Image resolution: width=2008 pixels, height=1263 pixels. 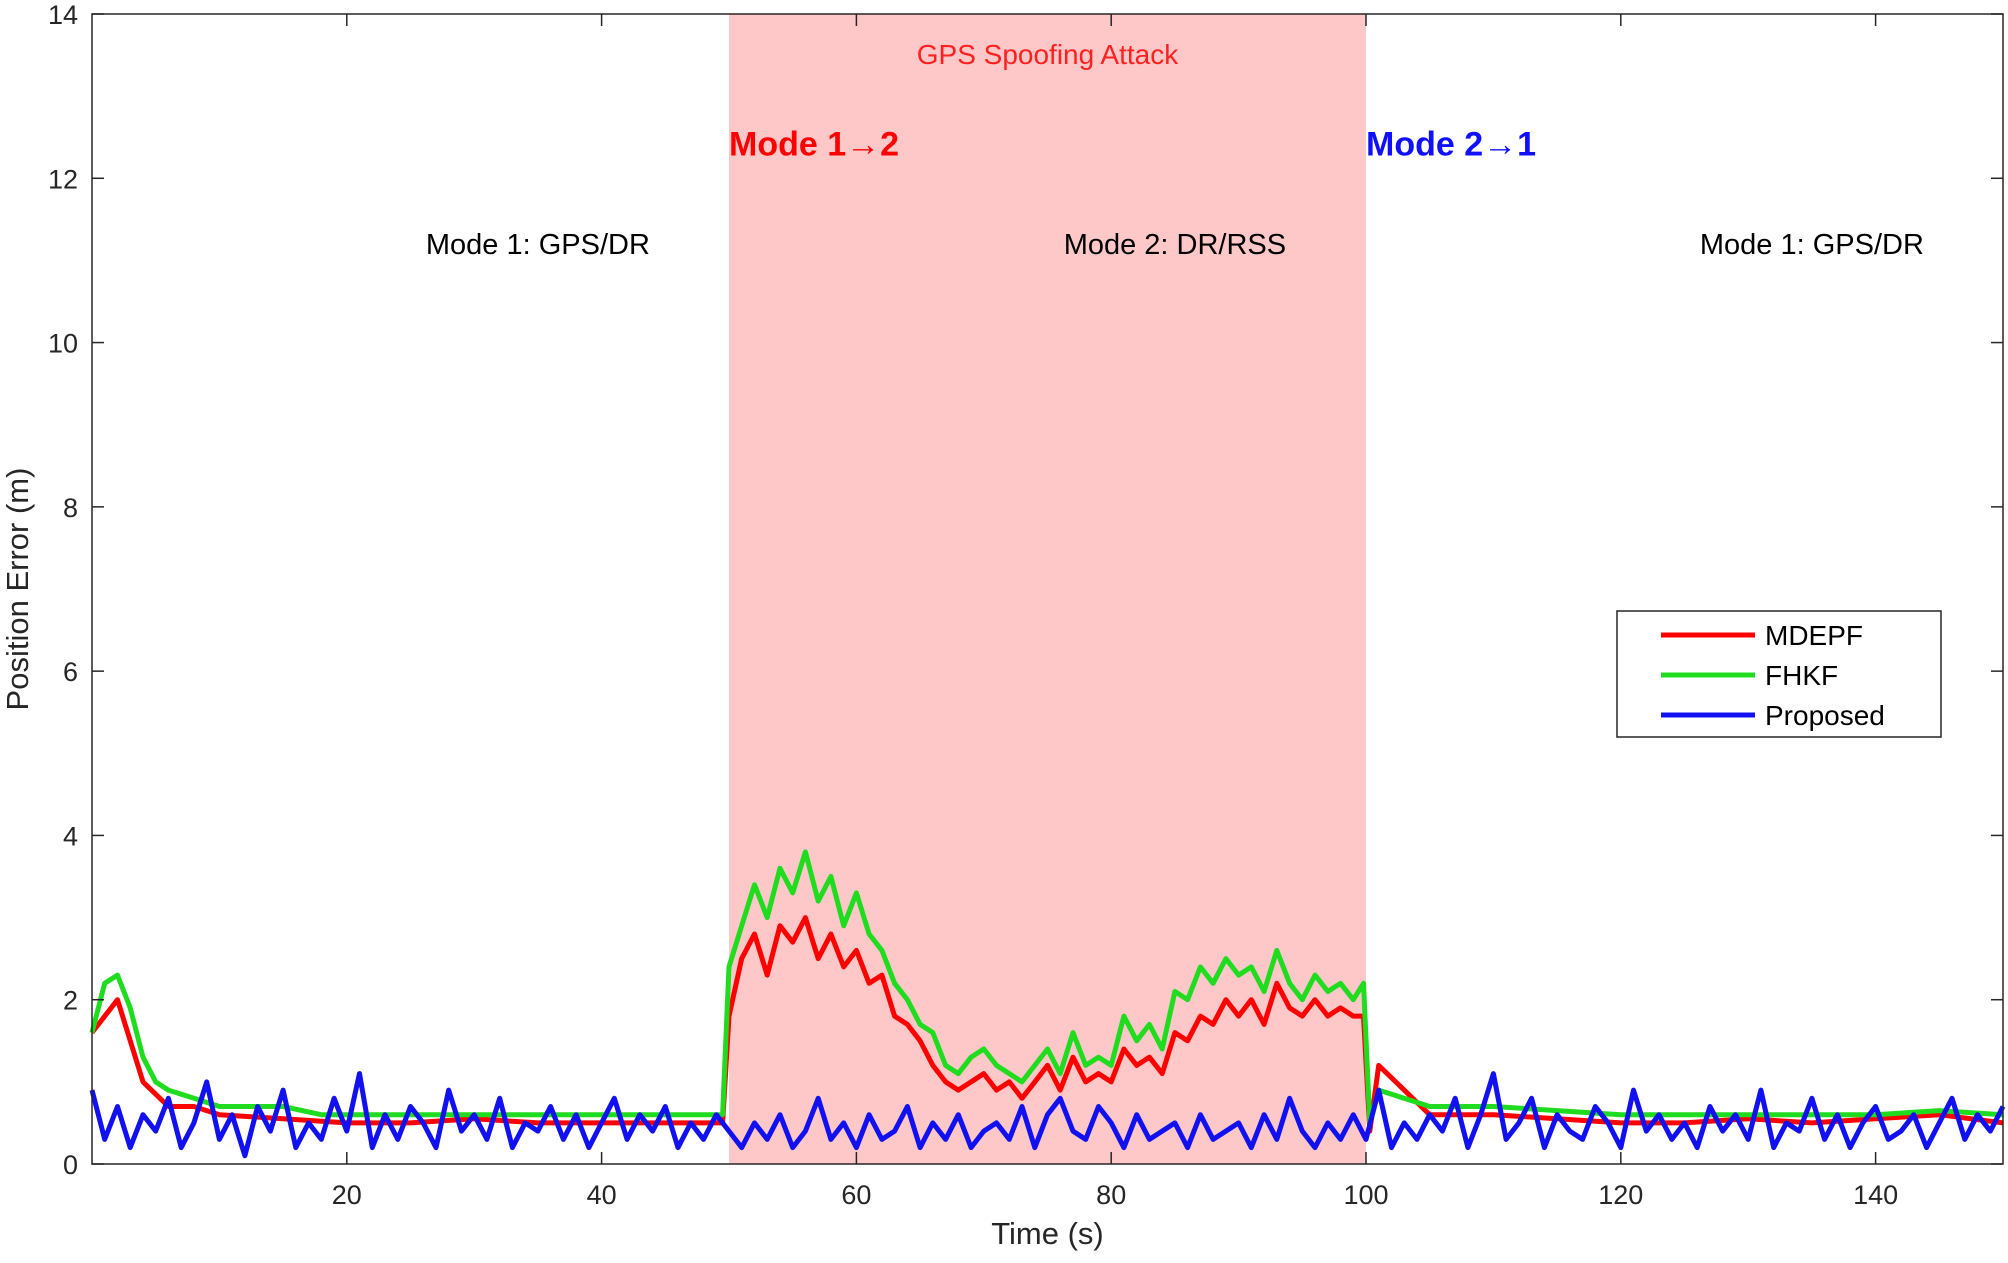 I want to click on x-tick-label: 100, so click(x=1365, y=1195).